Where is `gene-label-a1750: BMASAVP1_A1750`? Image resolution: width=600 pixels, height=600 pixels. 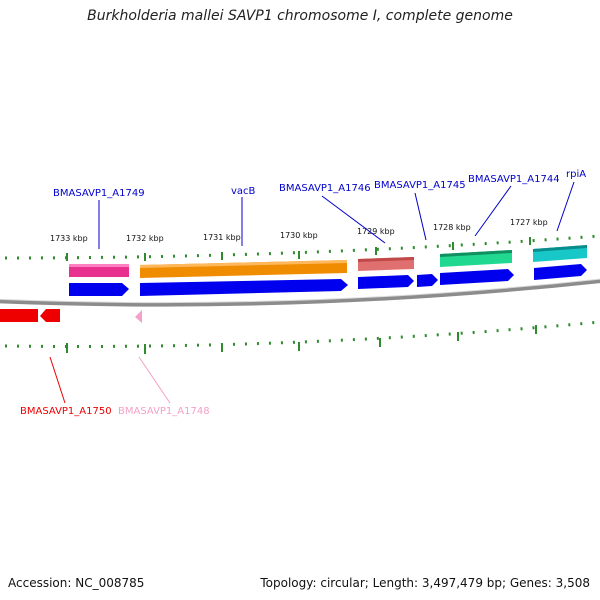
gene-label-a1750: BMASAVP1_A1750 is located at coordinates (66, 411).